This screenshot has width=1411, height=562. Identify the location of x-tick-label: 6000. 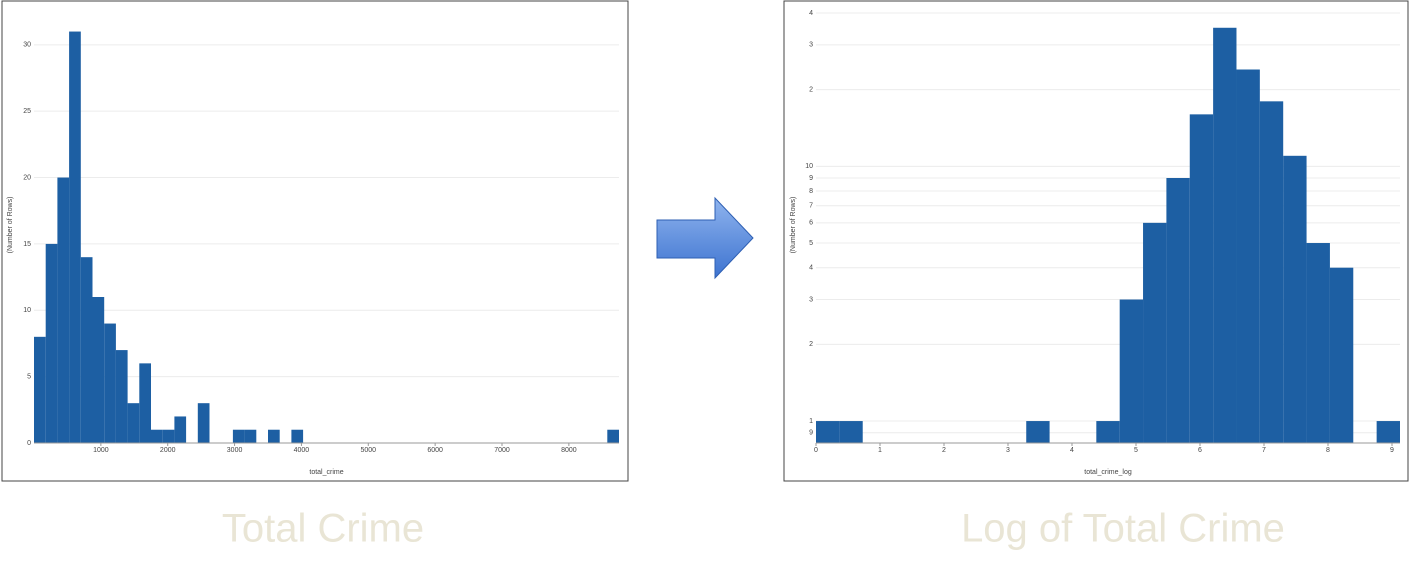
(435, 450).